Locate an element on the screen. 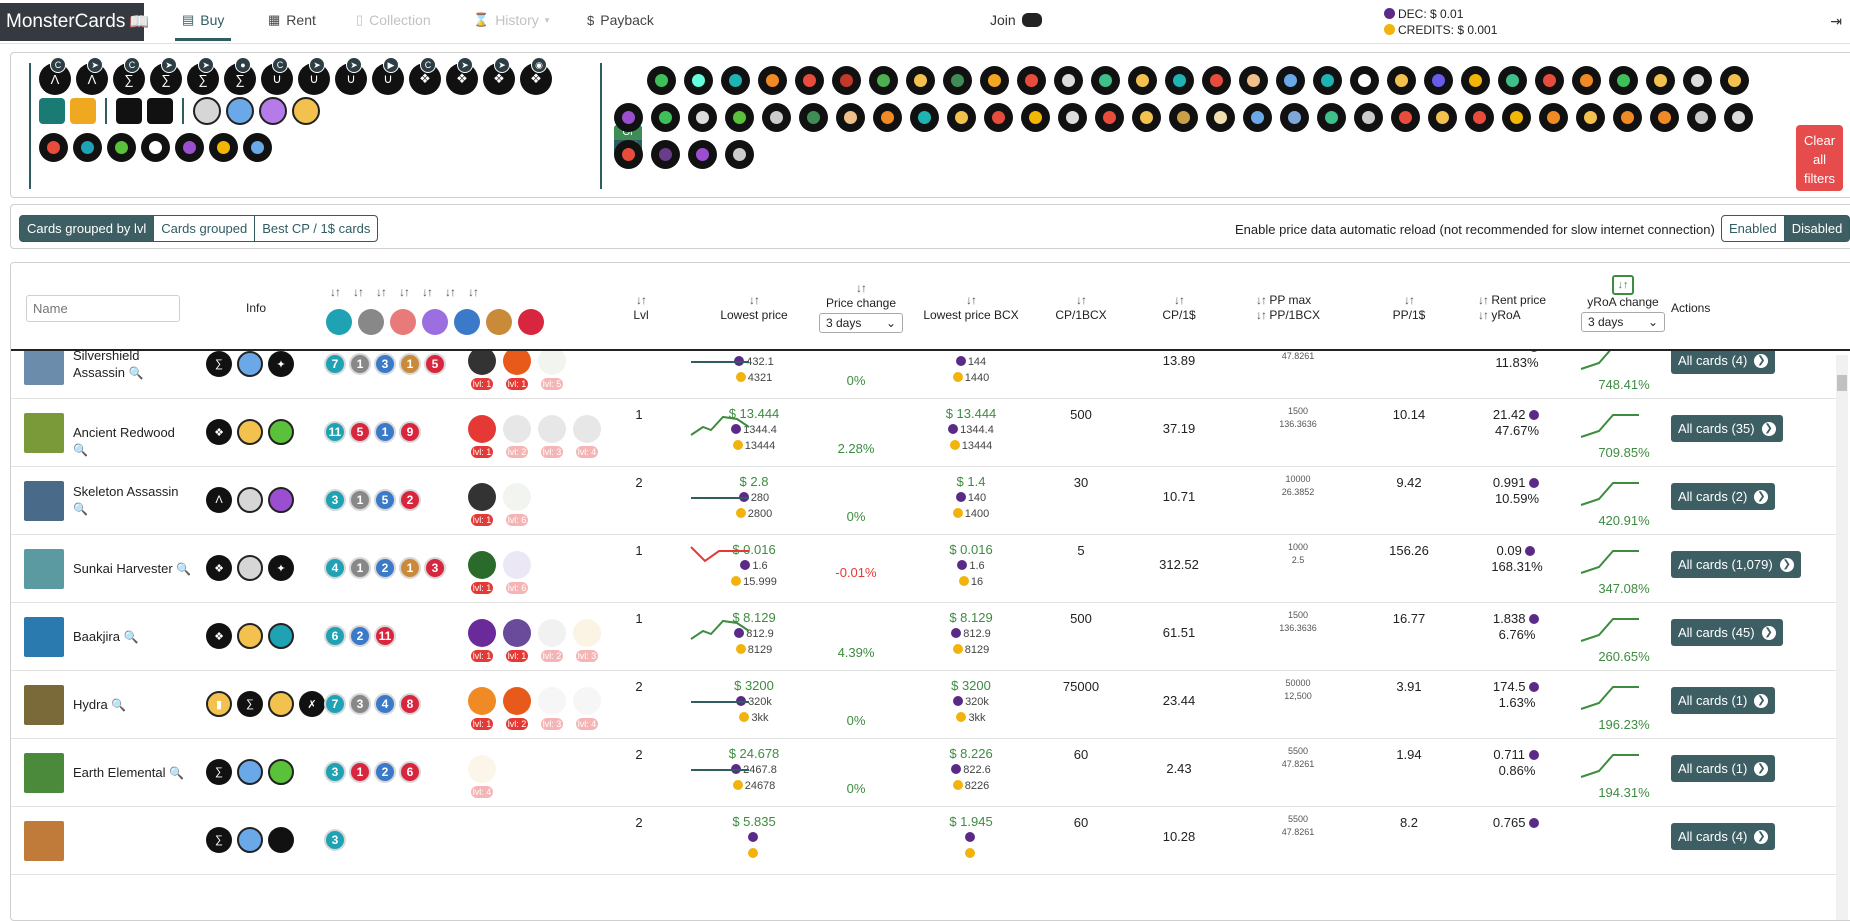  sort-melee-icon: ↓↑ is located at coordinates (358, 292).